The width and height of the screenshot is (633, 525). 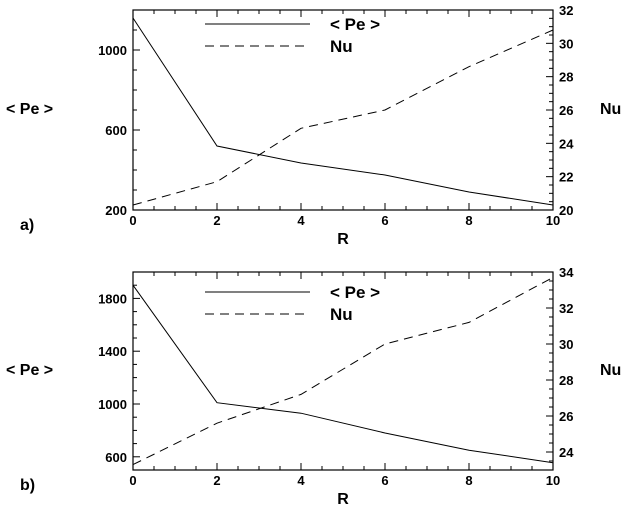 I want to click on panel-label: b), so click(x=27, y=485).